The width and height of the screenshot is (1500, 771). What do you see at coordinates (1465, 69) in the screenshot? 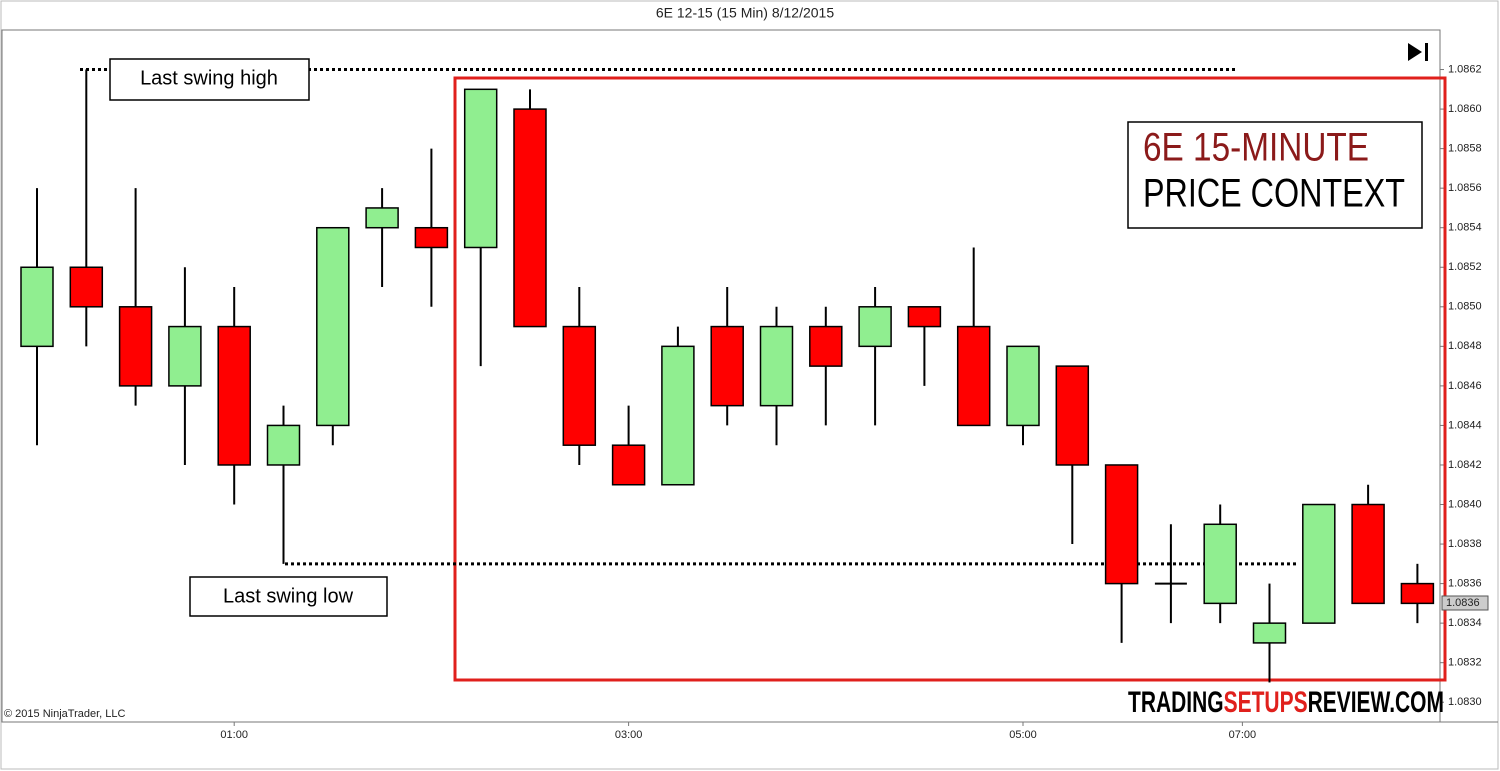
I see `y-tick-label: 1.0862` at bounding box center [1465, 69].